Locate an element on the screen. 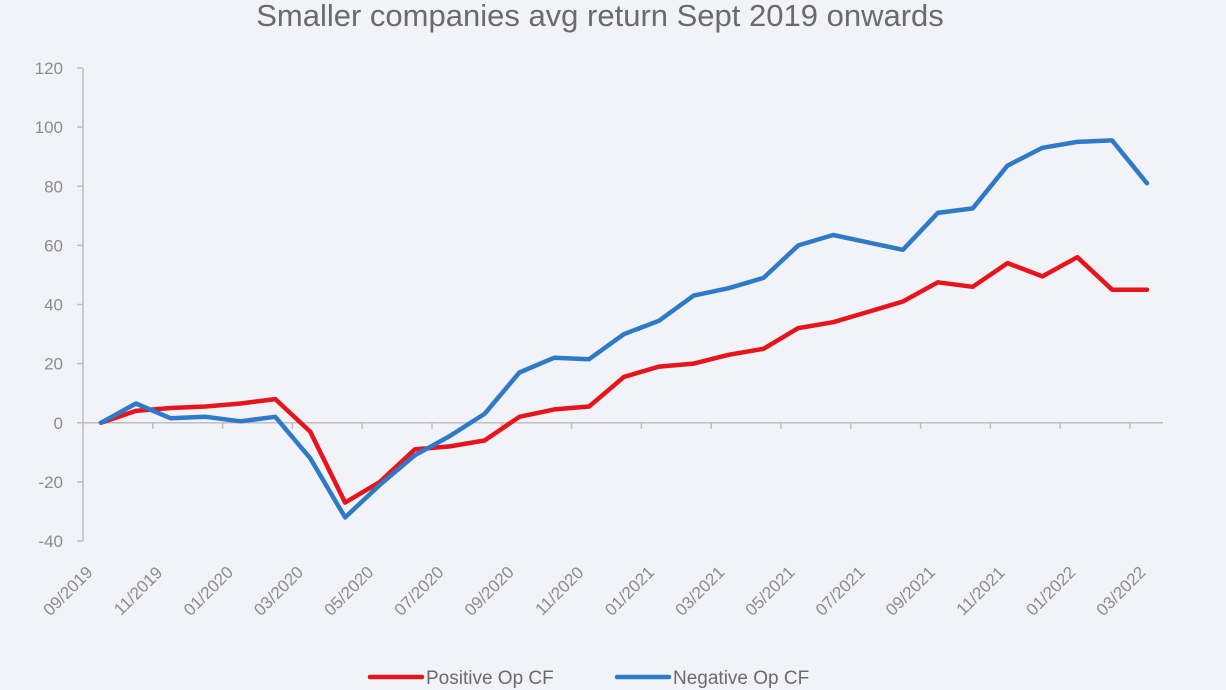  y-tick-label: 0 is located at coordinates (58, 423).